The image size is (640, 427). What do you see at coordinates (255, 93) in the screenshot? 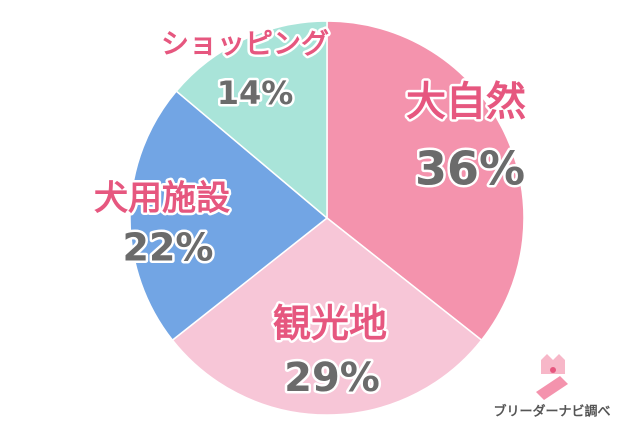
I see `value-label: 14%` at bounding box center [255, 93].